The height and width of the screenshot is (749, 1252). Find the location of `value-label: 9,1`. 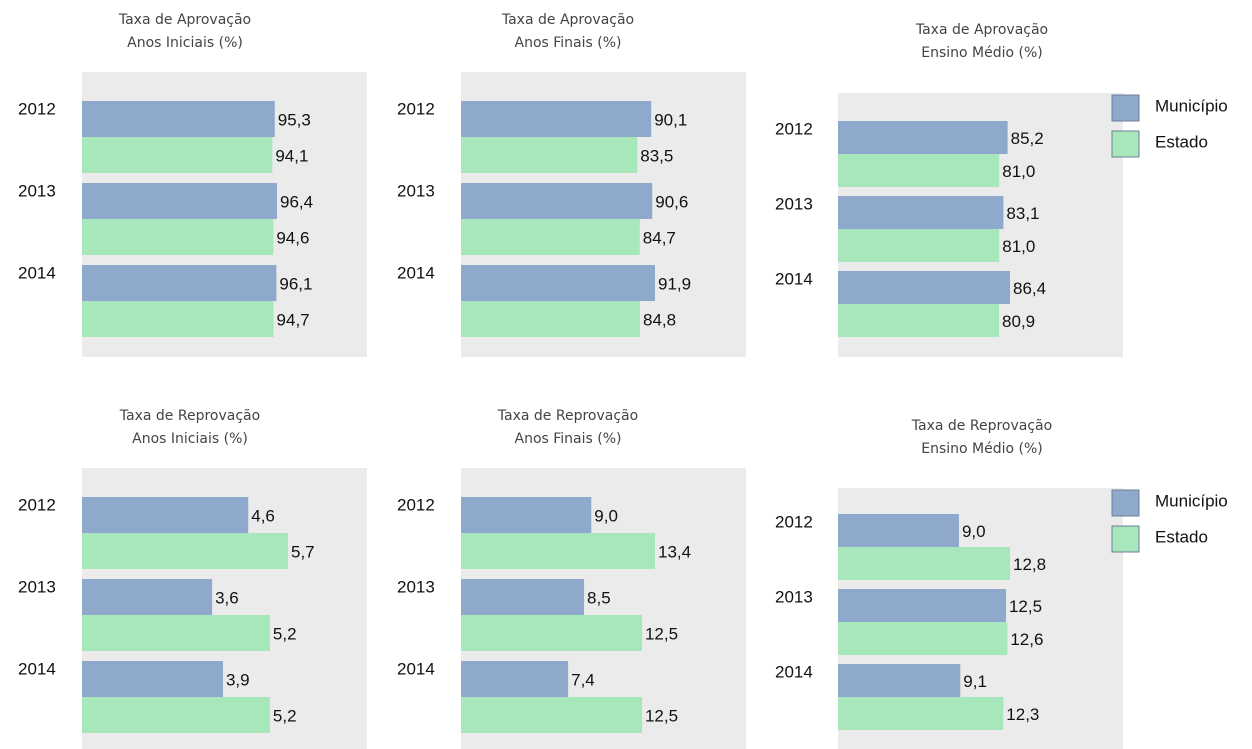

value-label: 9,1 is located at coordinates (975, 681).